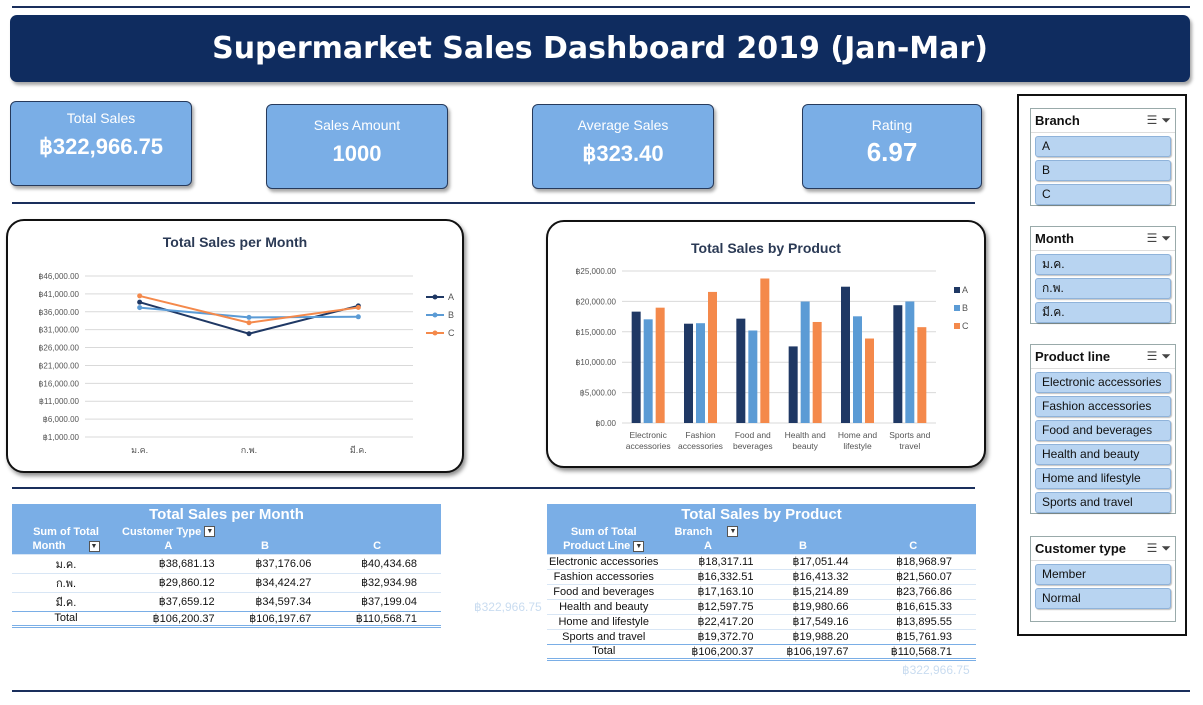  What do you see at coordinates (649, 435) in the screenshot?
I see `x-tick-label: Electronic` at bounding box center [649, 435].